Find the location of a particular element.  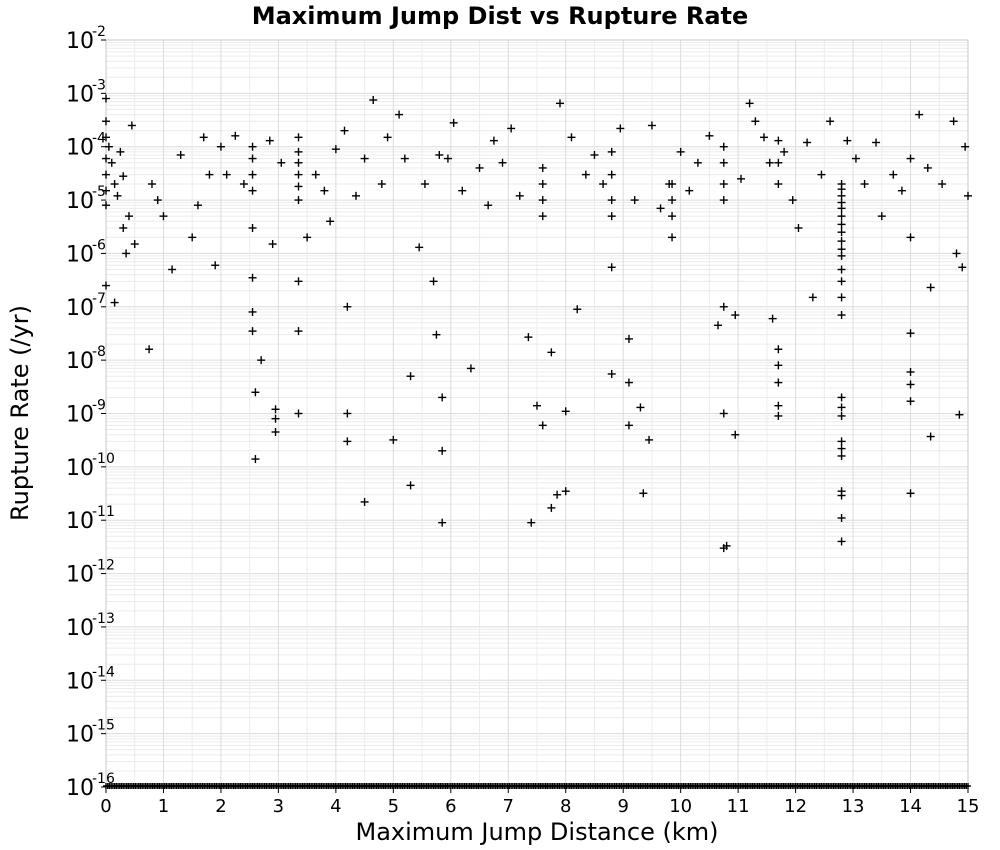

x-tick-label: 13 is located at coordinates (853, 806).